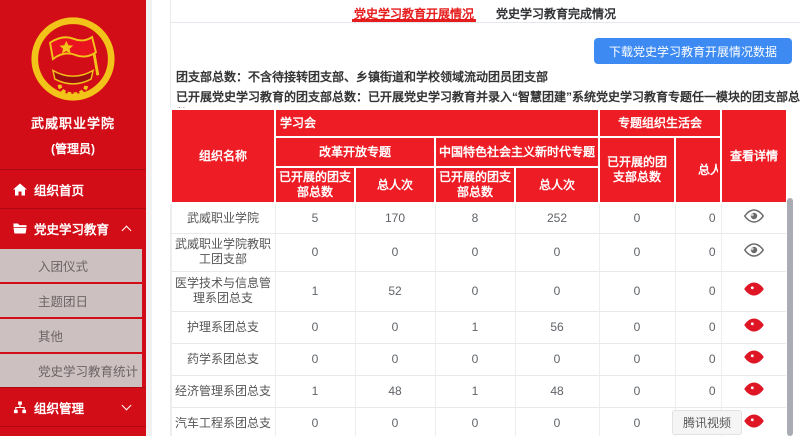 The width and height of the screenshot is (800, 436). What do you see at coordinates (71, 334) in the screenshot?
I see `sidebar-subitem-other: 其他` at bounding box center [71, 334].